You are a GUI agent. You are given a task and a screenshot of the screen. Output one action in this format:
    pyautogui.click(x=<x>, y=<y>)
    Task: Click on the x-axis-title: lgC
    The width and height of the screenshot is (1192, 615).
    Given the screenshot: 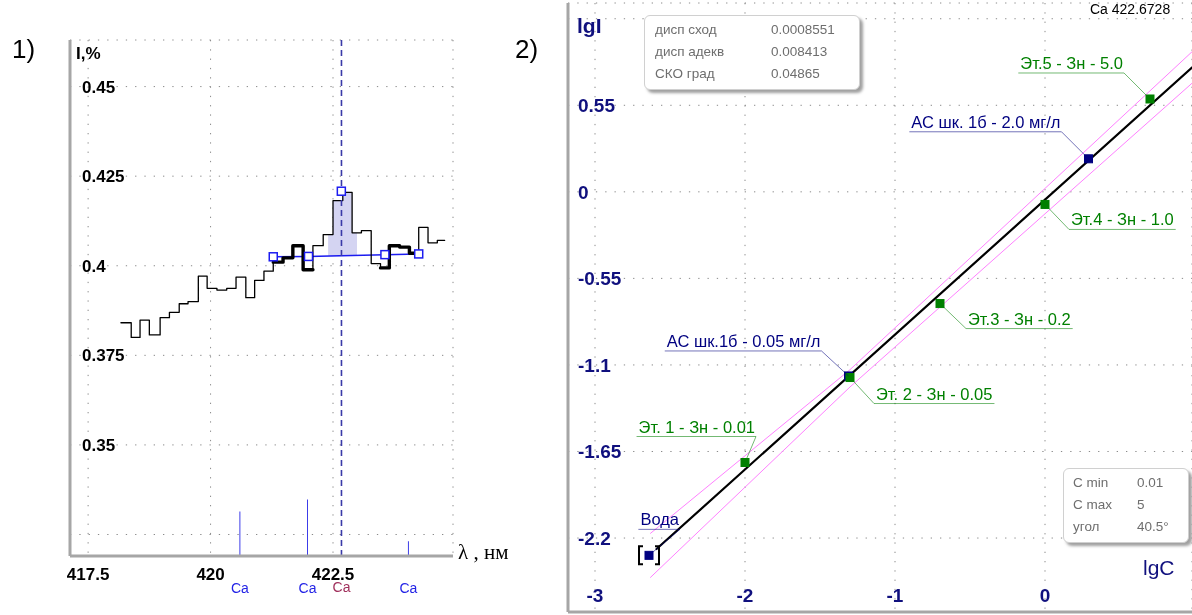 What is the action you would take?
    pyautogui.click(x=1159, y=568)
    